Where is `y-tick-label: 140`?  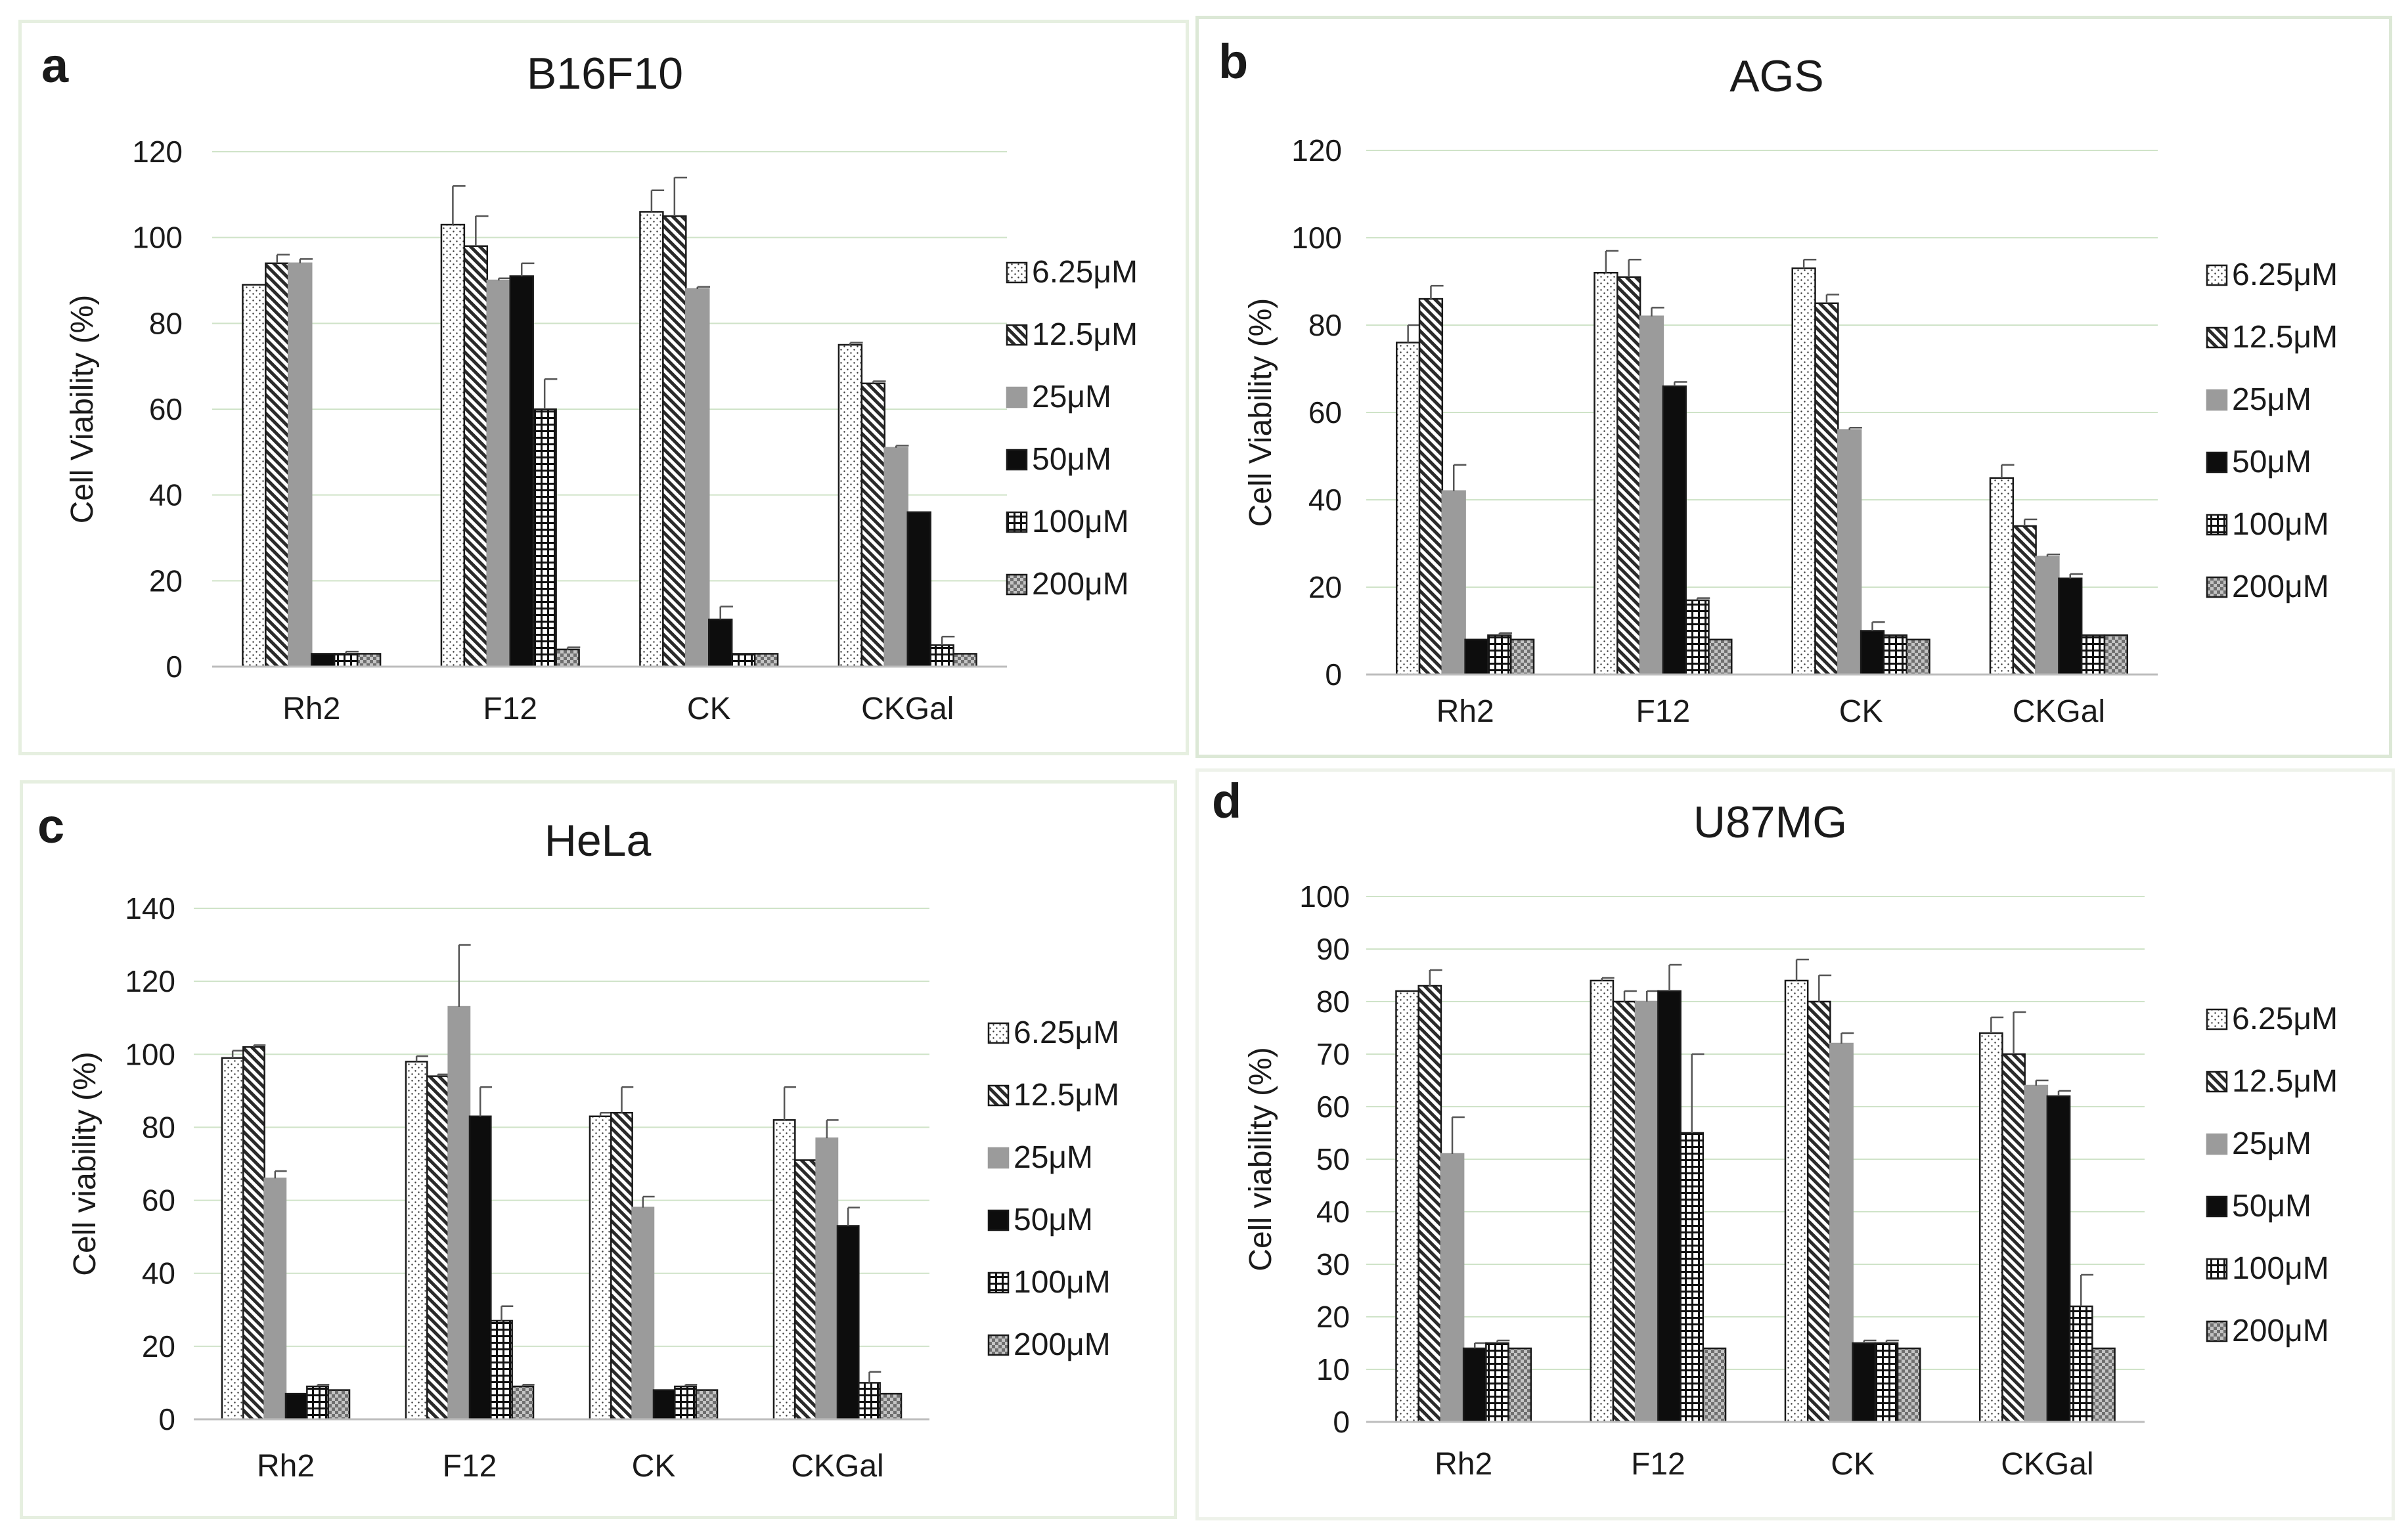 y-tick-label: 140 is located at coordinates (150, 908).